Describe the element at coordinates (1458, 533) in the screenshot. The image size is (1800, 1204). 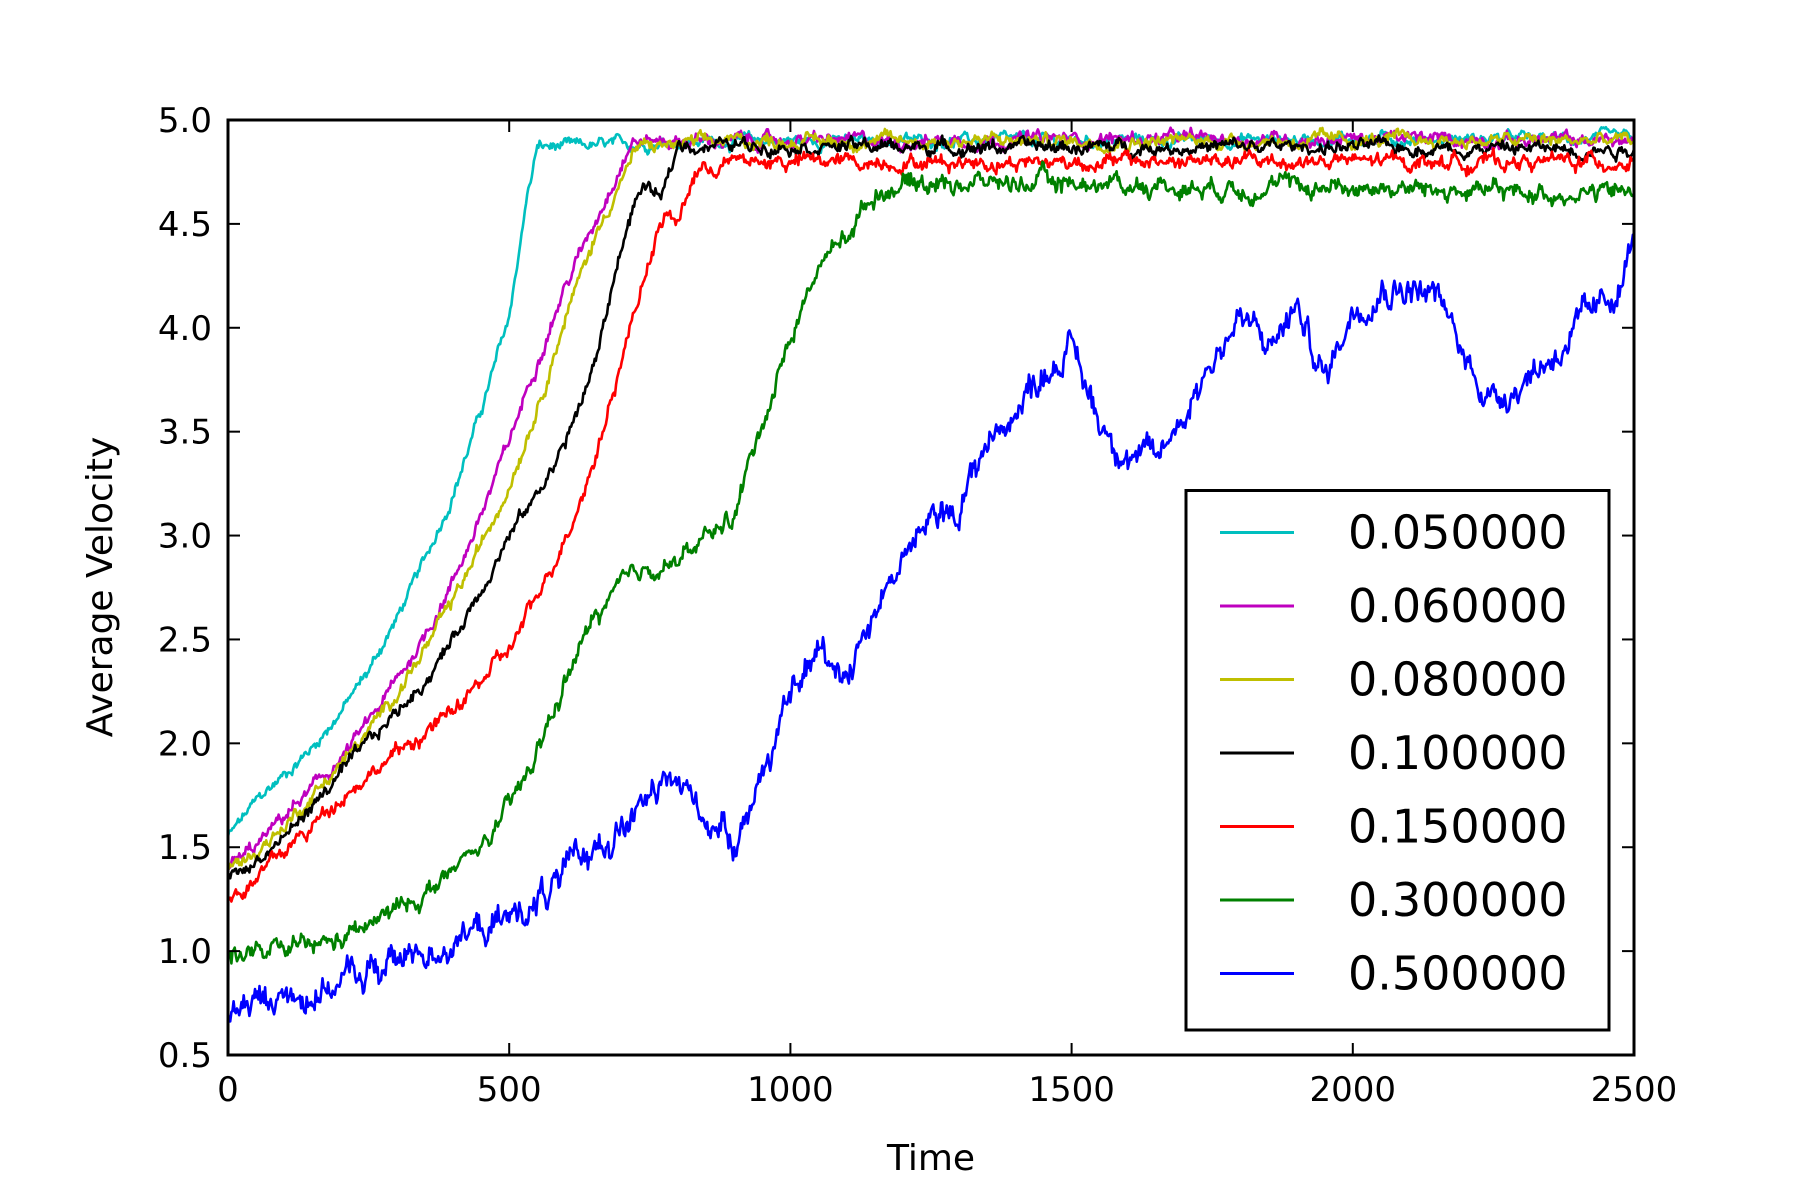
I see `legend-label: 0.050000` at that location.